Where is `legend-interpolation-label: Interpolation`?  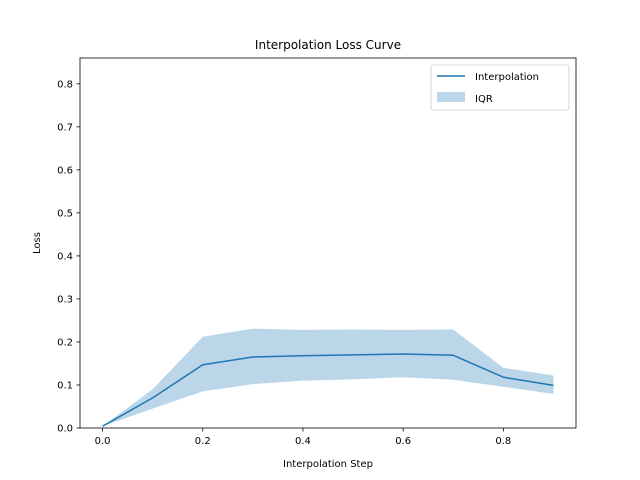 legend-interpolation-label: Interpolation is located at coordinates (507, 77).